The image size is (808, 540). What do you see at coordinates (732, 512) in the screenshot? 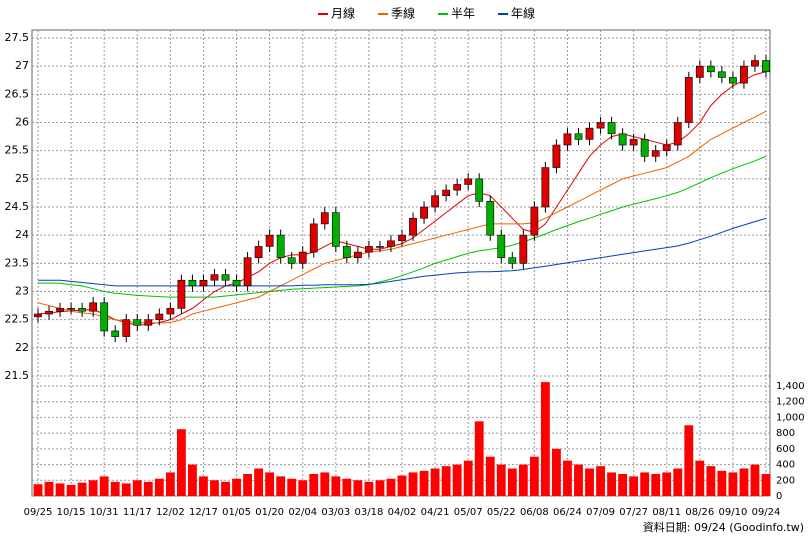
I see `x-tick-label: 09/10` at bounding box center [732, 512].